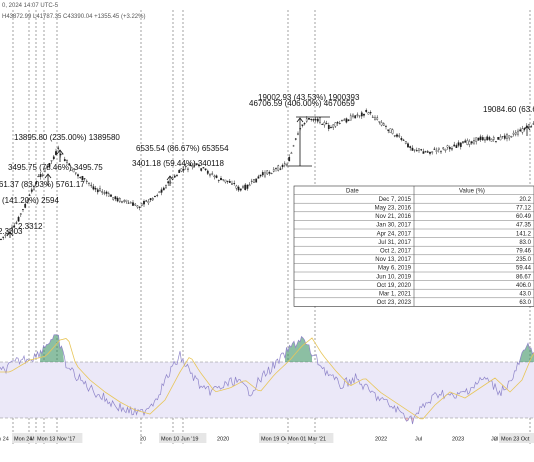 The image size is (534, 462). I want to click on annotation-label: 2.3312, so click(30, 226).